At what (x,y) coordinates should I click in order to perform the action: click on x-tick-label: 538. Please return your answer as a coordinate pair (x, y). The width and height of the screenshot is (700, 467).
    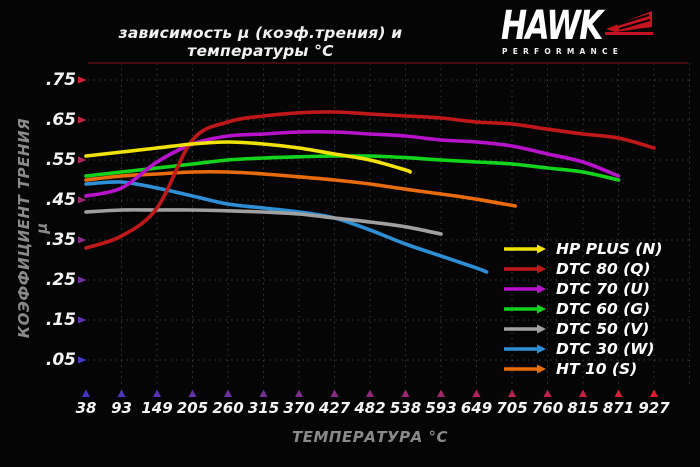
    Looking at the image, I should click on (405, 408).